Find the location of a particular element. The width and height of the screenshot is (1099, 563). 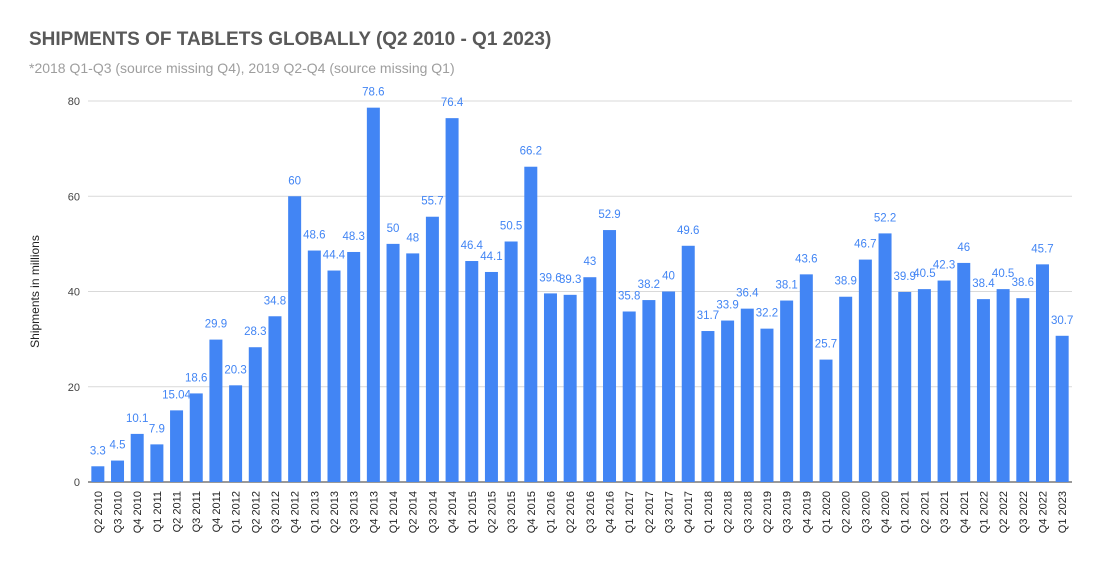

x-tick-label: Q2 2010 is located at coordinates (99, 512).